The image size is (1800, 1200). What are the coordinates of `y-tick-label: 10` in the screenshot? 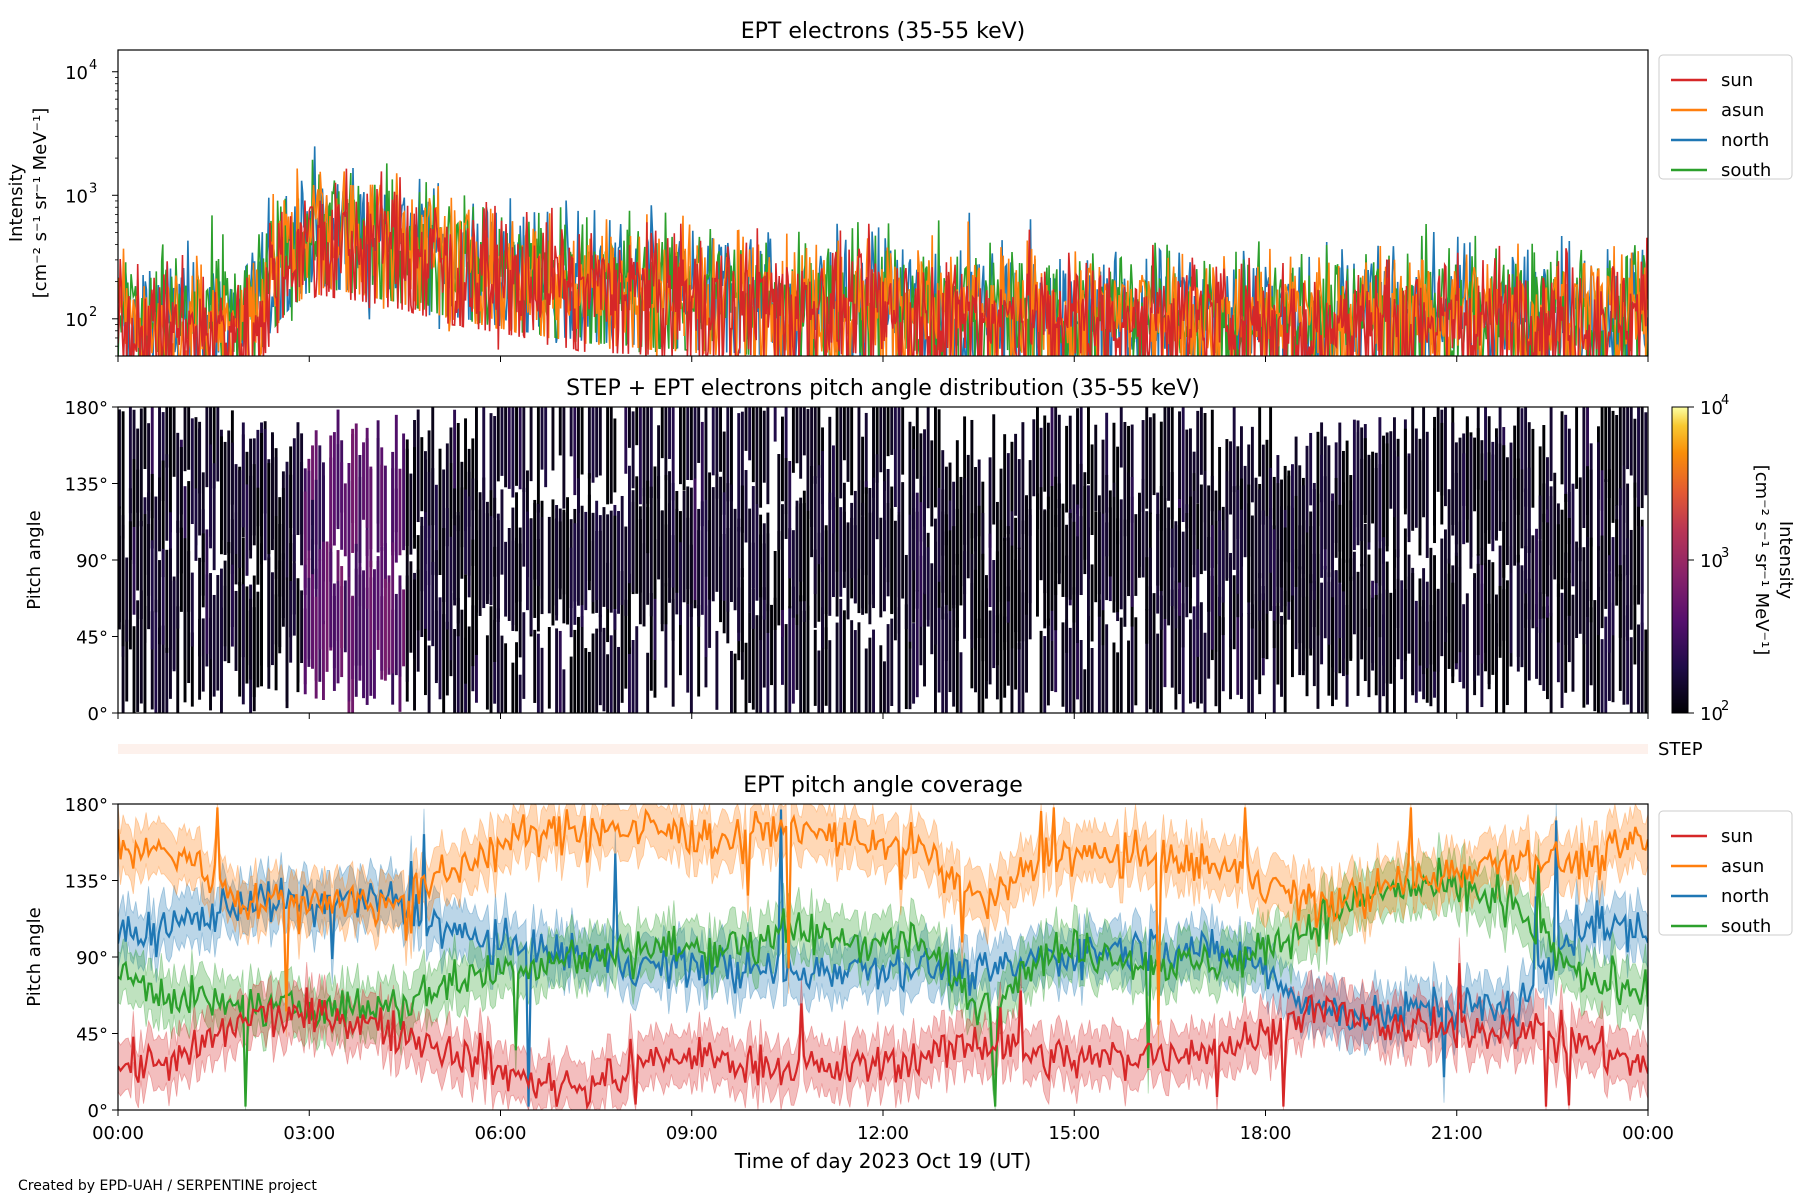 It's located at (76, 73).